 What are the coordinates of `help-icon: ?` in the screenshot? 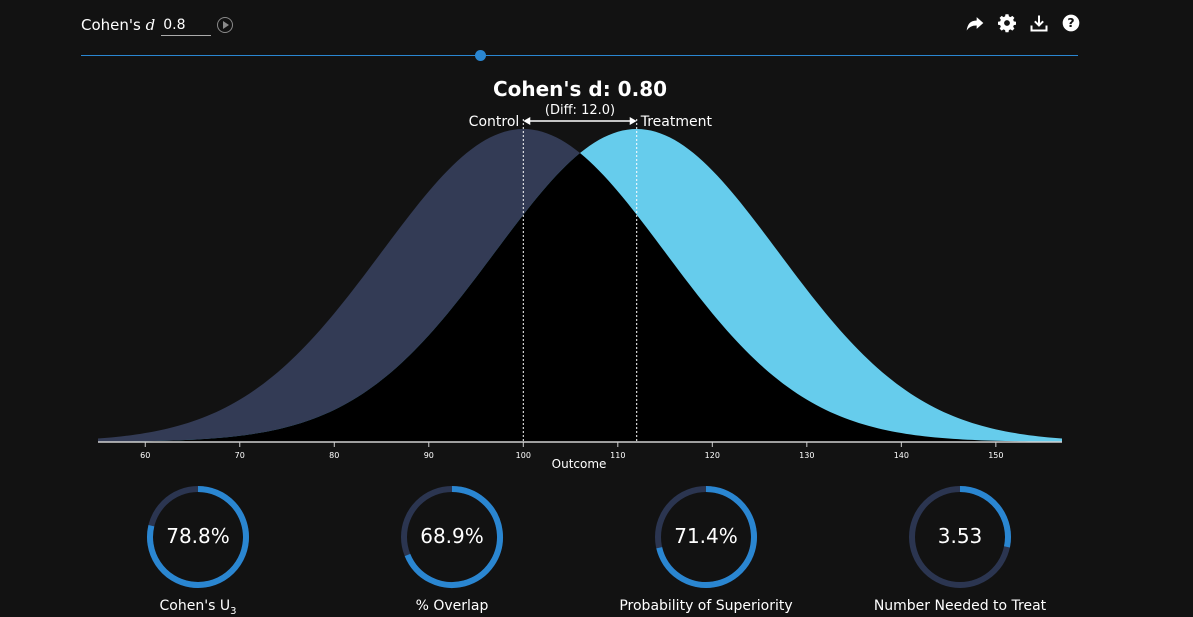 It's located at (1071, 23).